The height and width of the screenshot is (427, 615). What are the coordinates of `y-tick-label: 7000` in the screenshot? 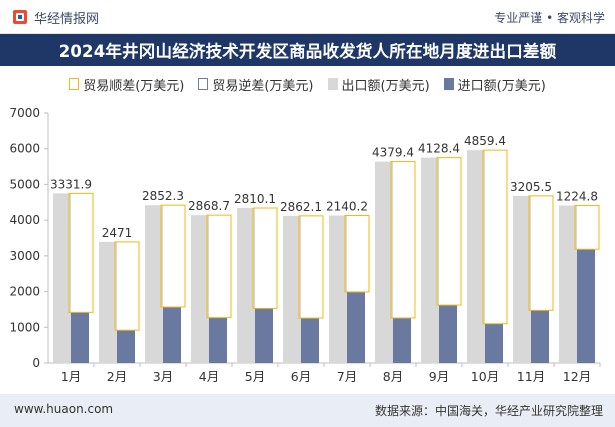 It's located at (24, 113).